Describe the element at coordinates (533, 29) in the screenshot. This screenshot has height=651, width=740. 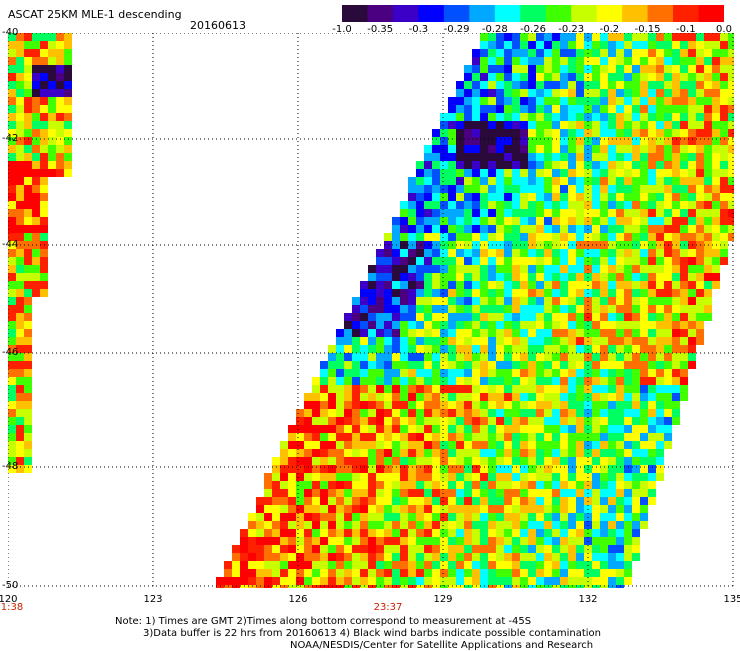
I see `colorbar-tick-label: -0.26` at that location.